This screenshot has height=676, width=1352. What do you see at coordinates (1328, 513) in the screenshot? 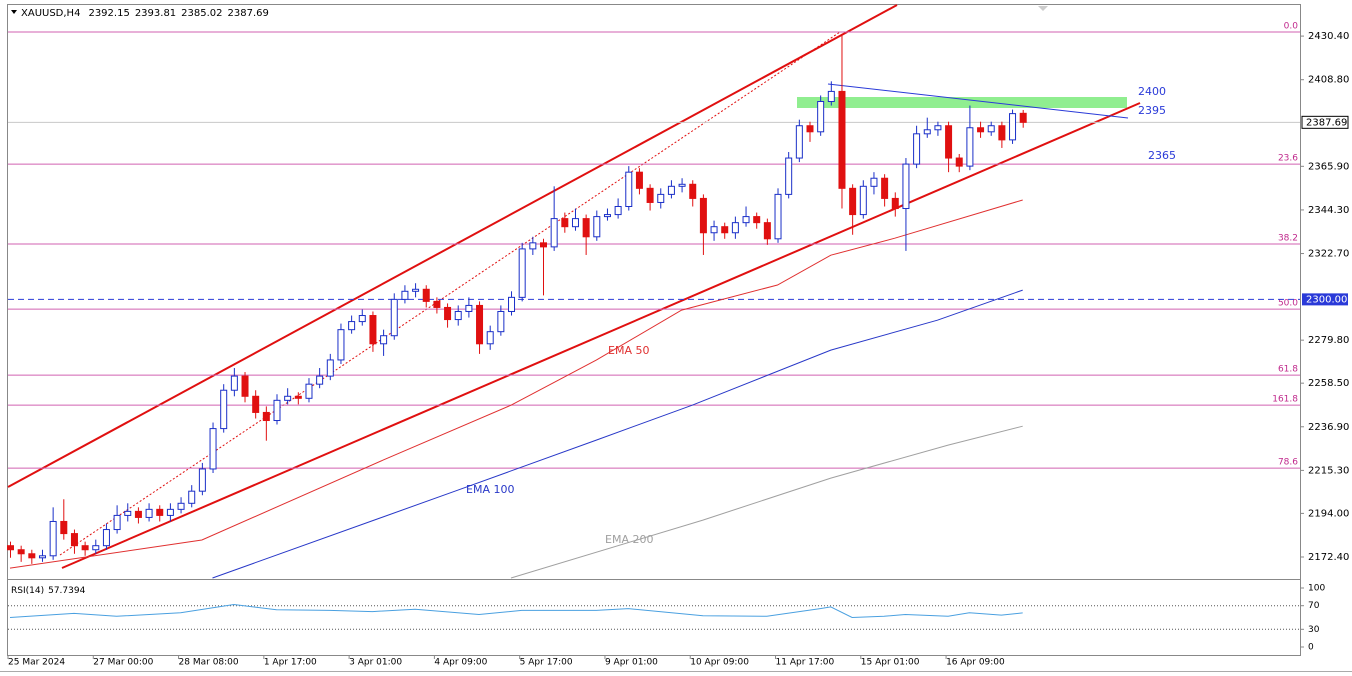
I see `y-tick-label: 2194.00` at bounding box center [1328, 513].